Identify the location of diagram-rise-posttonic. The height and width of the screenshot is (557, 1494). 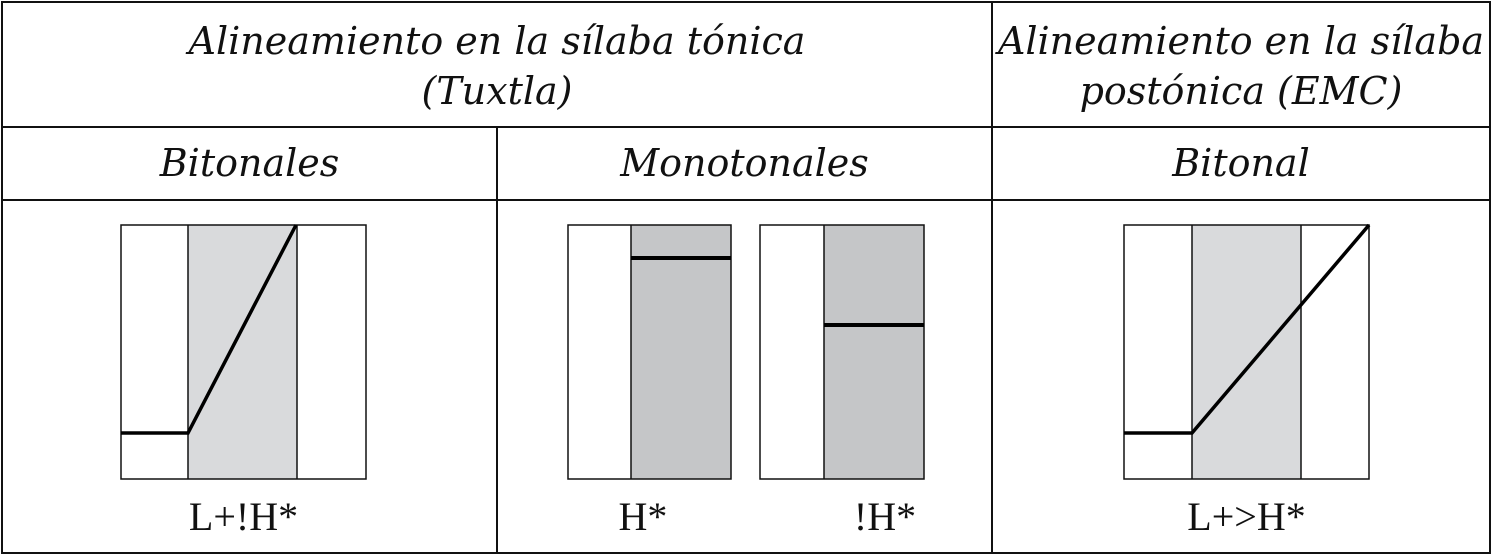
(1247, 351).